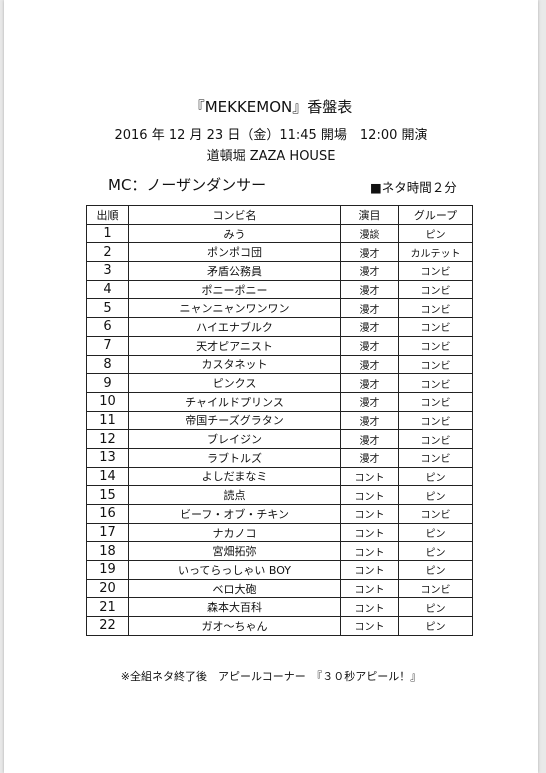 Image resolution: width=546 pixels, height=773 pixels. What do you see at coordinates (271, 156) in the screenshot?
I see `venue-line: 道頓堀 ZAZA HOUSE` at bounding box center [271, 156].